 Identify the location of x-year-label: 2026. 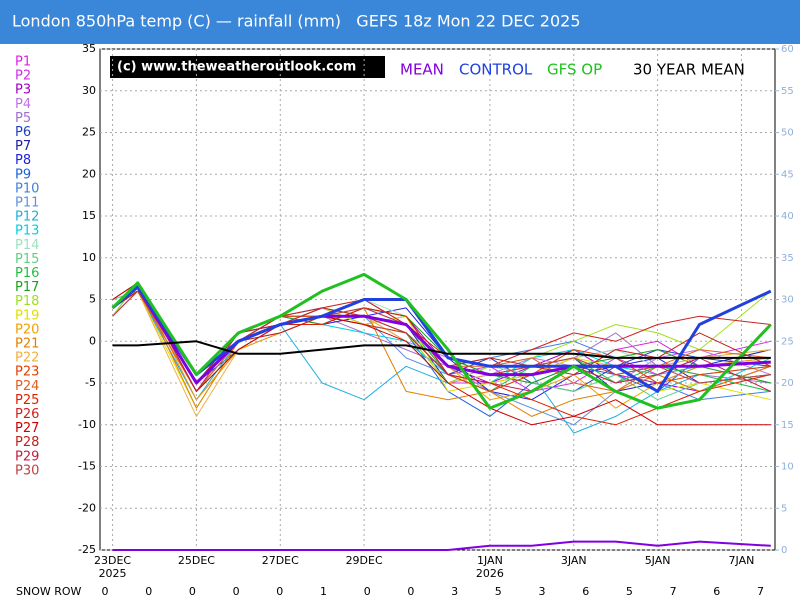
(490, 573).